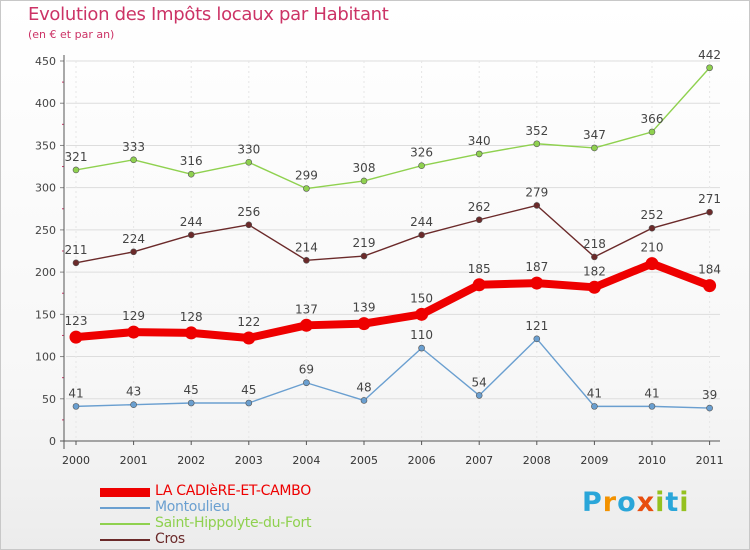 The width and height of the screenshot is (750, 550). What do you see at coordinates (233, 523) in the screenshot?
I see `legend-label: Saint-Hippolyte-du-Fort` at bounding box center [233, 523].